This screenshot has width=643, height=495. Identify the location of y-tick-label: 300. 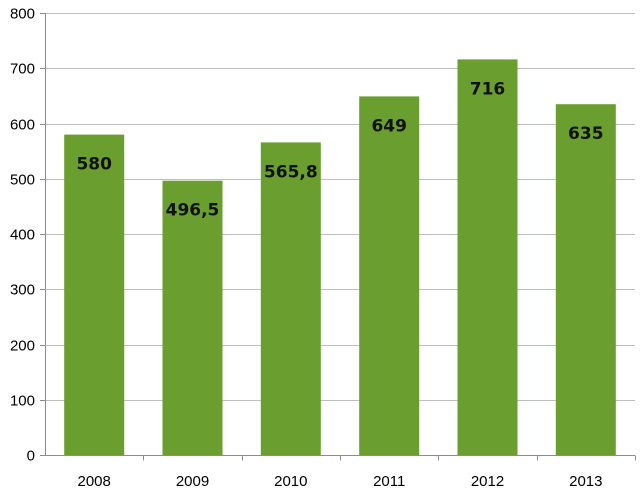
(22, 290).